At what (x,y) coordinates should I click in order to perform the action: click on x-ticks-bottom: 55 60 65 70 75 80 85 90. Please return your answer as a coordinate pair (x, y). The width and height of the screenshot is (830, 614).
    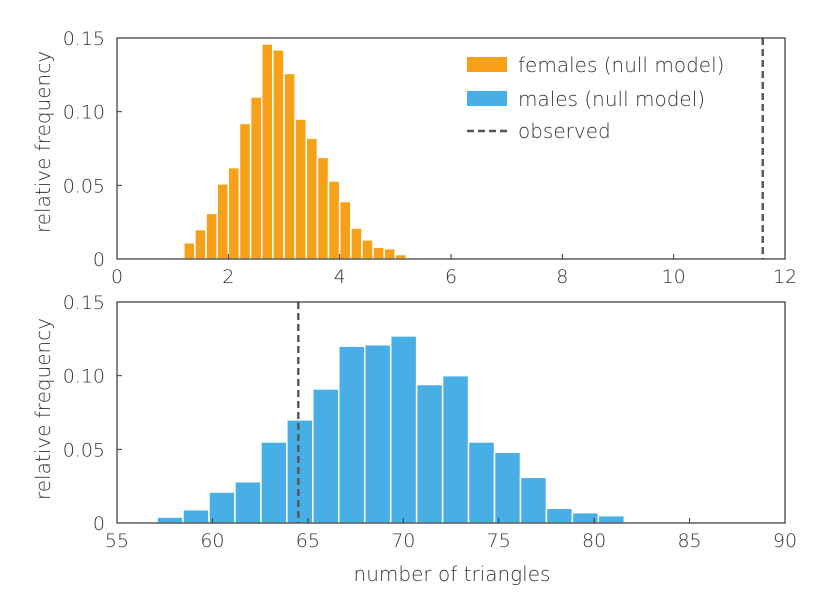
    Looking at the image, I should click on (451, 535).